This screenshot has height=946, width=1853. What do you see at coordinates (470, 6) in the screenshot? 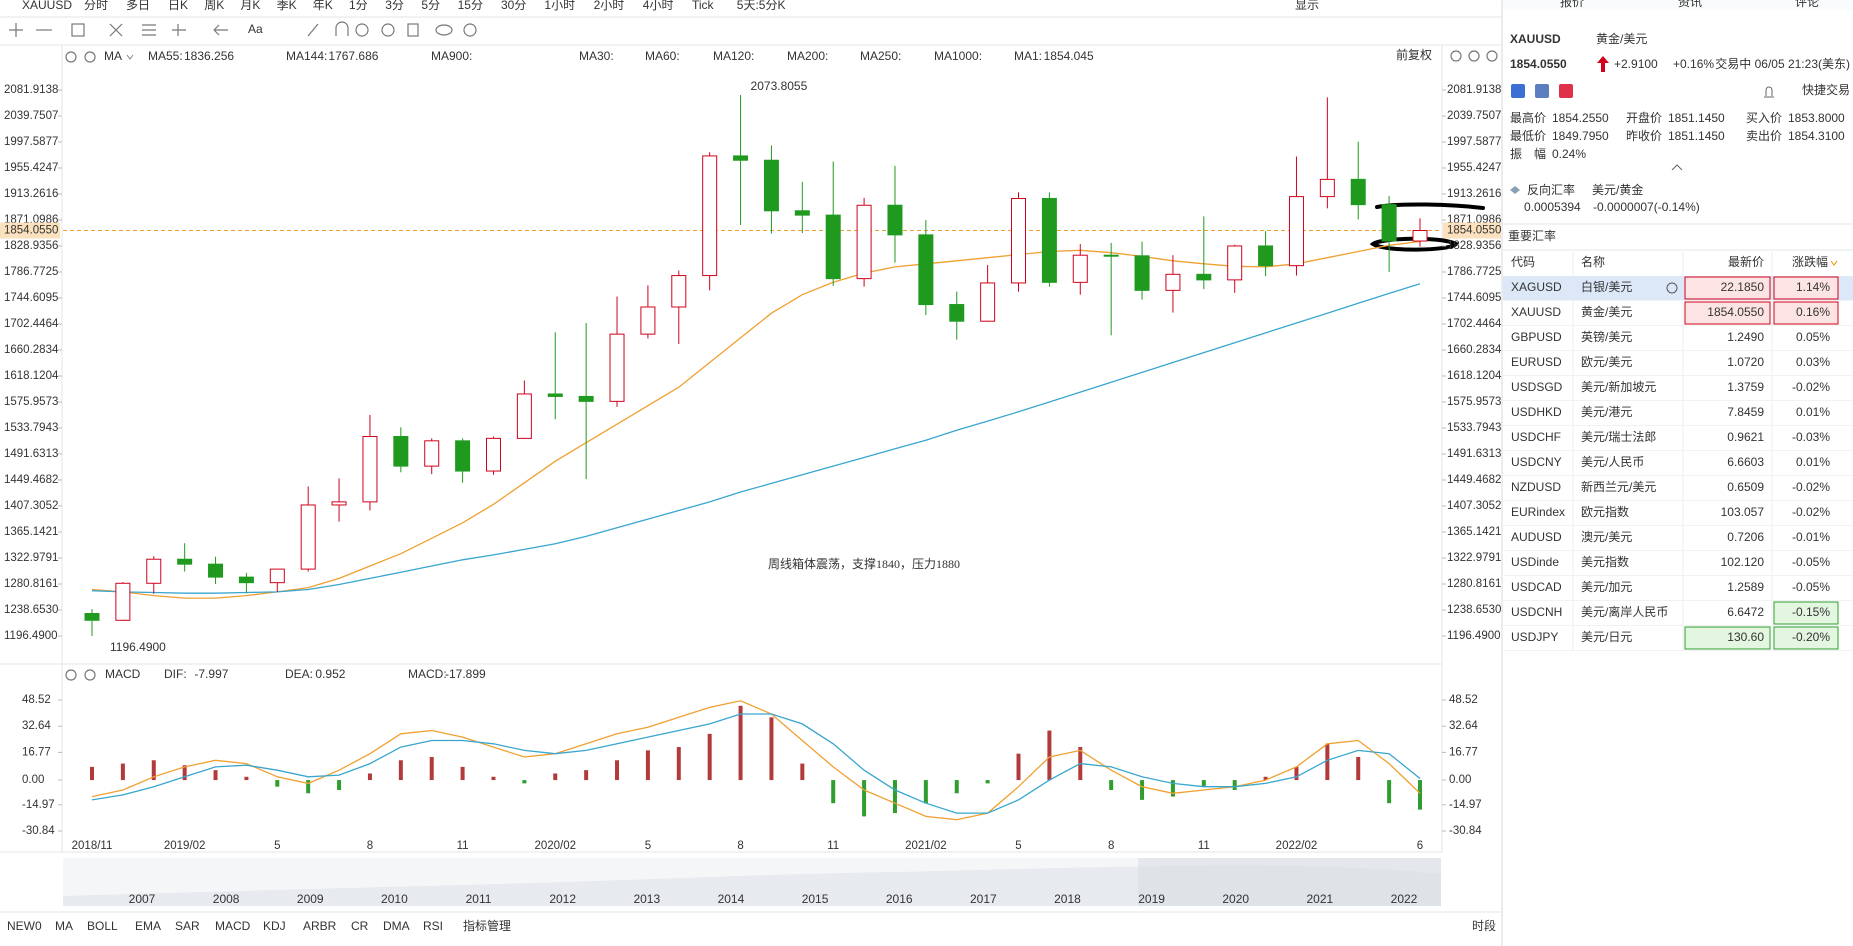
I see `period-tab: 15分` at bounding box center [470, 6].